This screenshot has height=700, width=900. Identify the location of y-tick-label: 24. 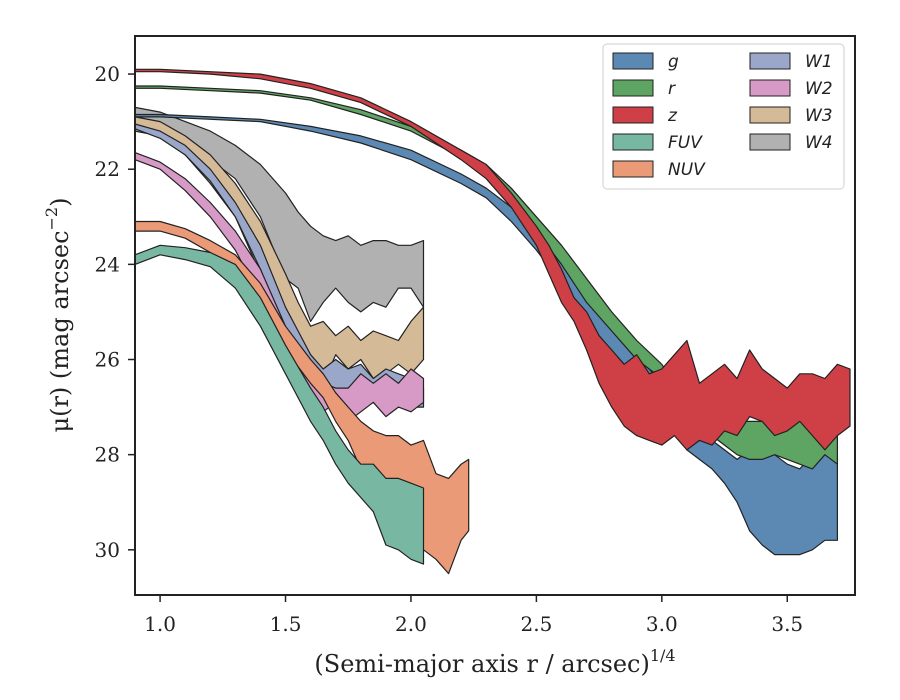
(107, 264).